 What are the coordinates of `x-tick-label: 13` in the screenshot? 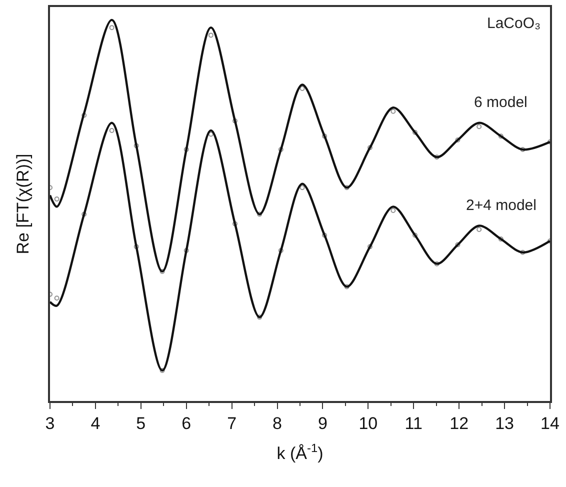 It's located at (504, 424).